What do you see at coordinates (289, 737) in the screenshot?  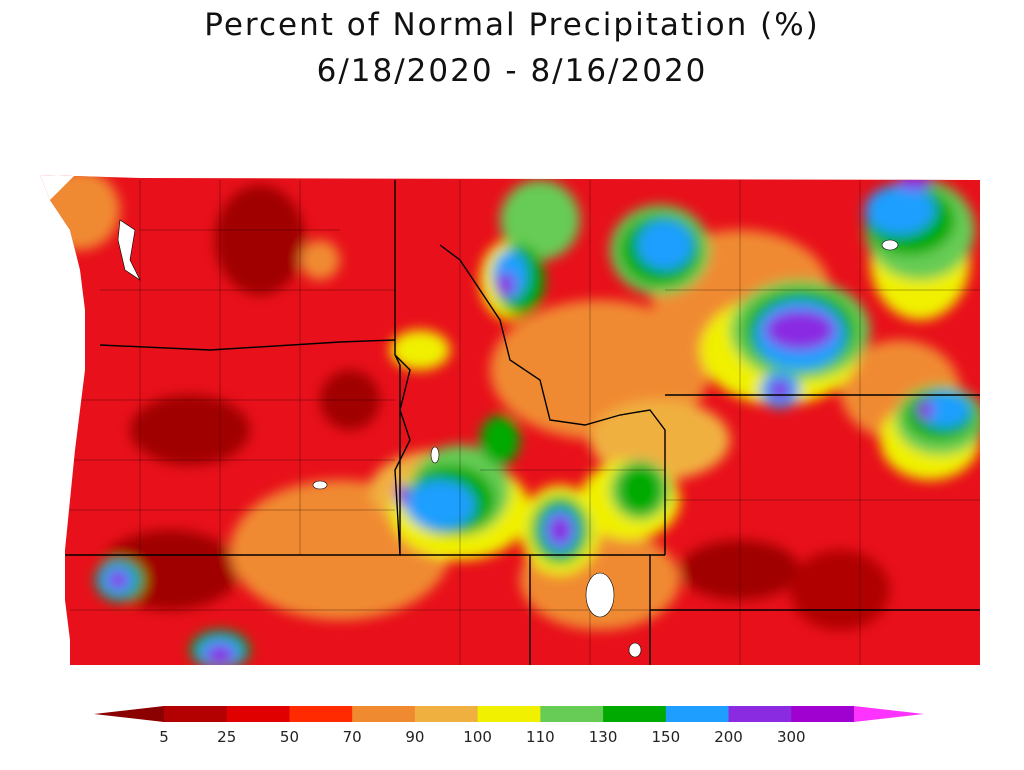 I see `legend-tick-label: 50` at bounding box center [289, 737].